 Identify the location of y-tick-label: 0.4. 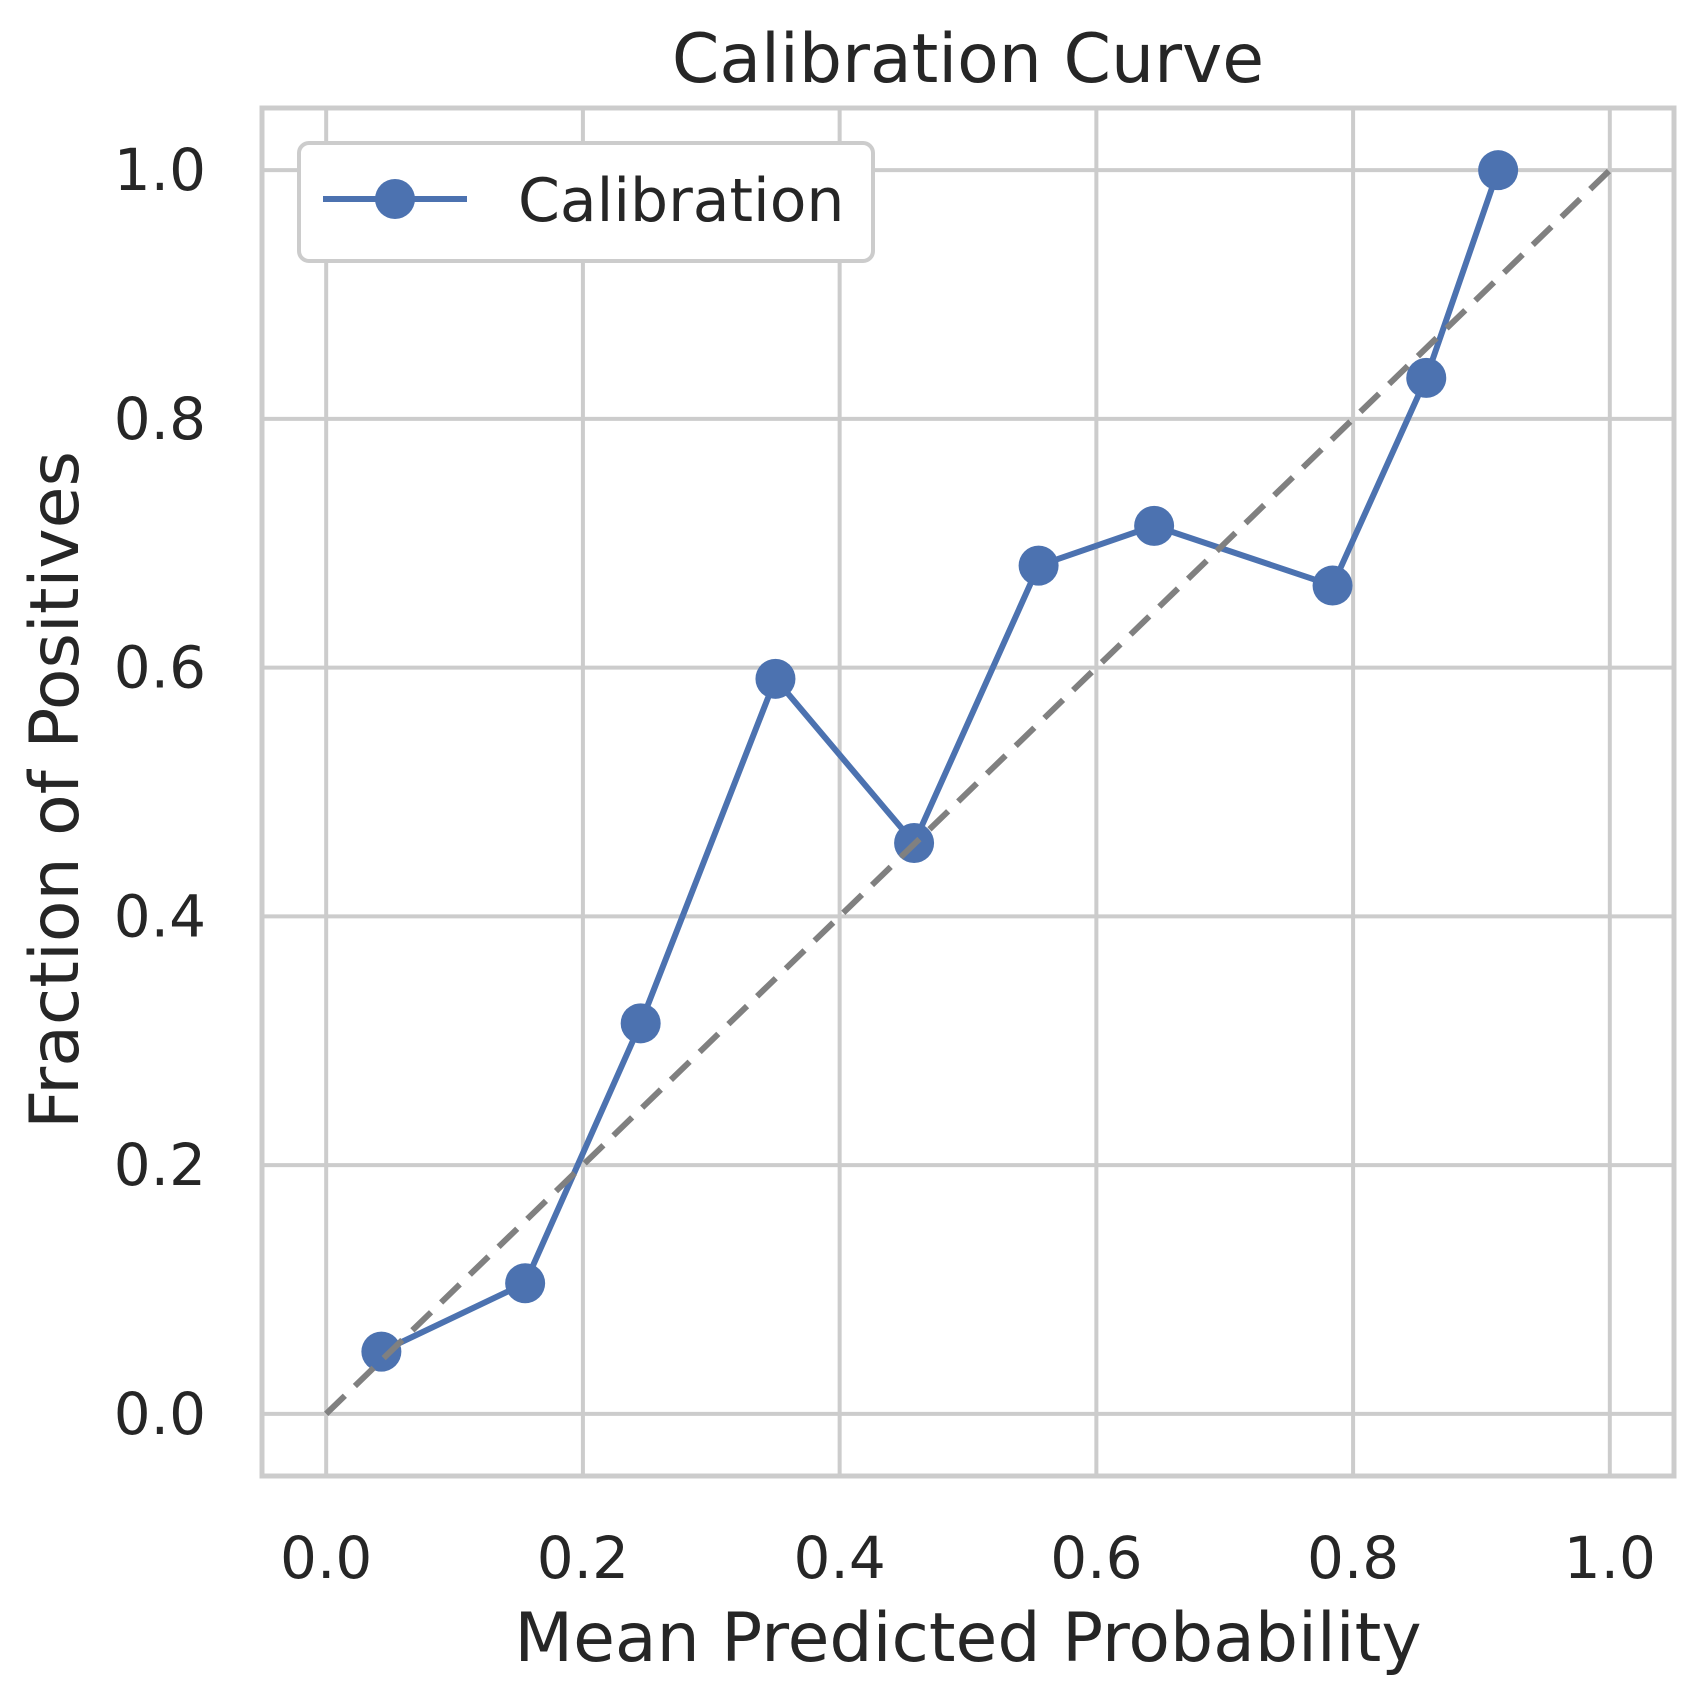
(160, 916).